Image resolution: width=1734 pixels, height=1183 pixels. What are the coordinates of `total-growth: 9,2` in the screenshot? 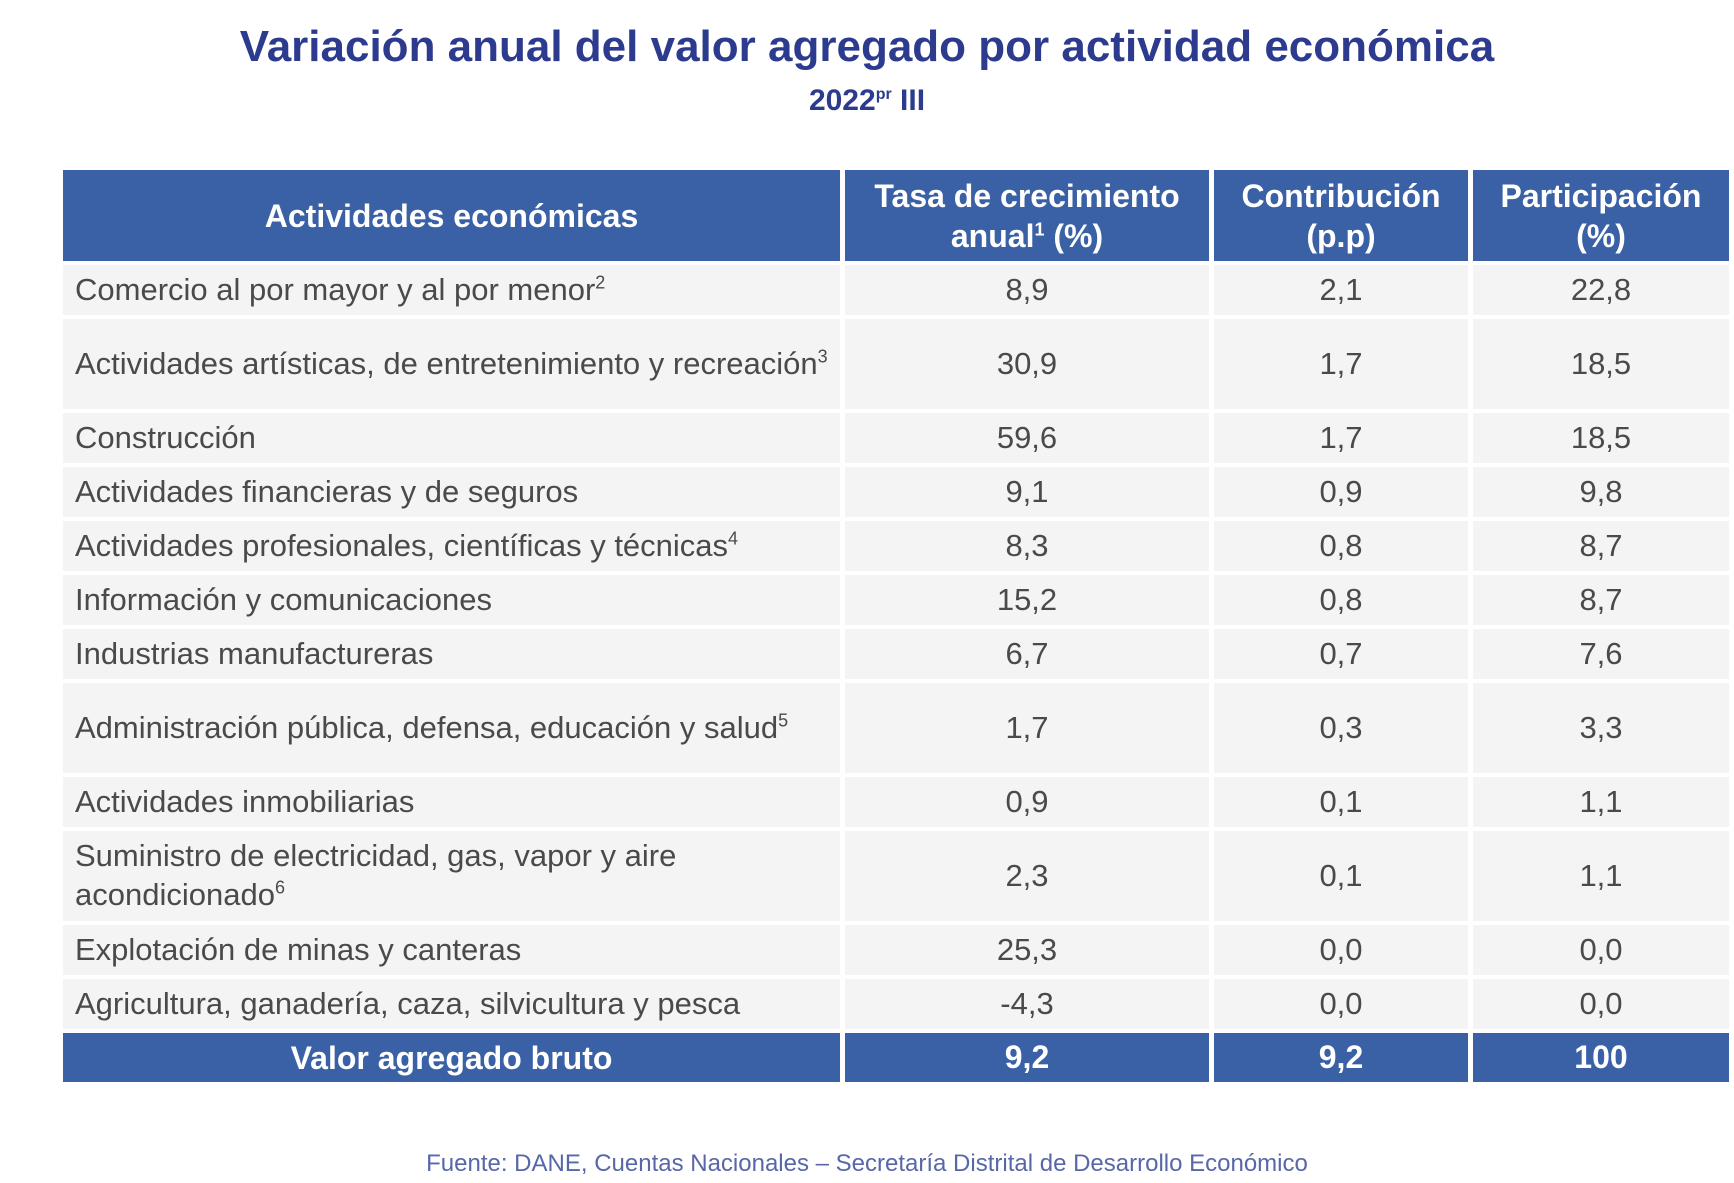 It's located at (1027, 1057).